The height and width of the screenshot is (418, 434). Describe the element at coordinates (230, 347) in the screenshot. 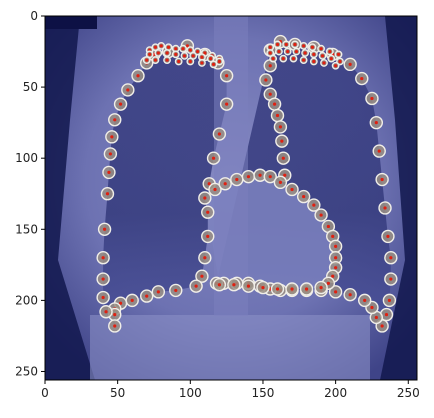

I see `abdomen-band` at that location.